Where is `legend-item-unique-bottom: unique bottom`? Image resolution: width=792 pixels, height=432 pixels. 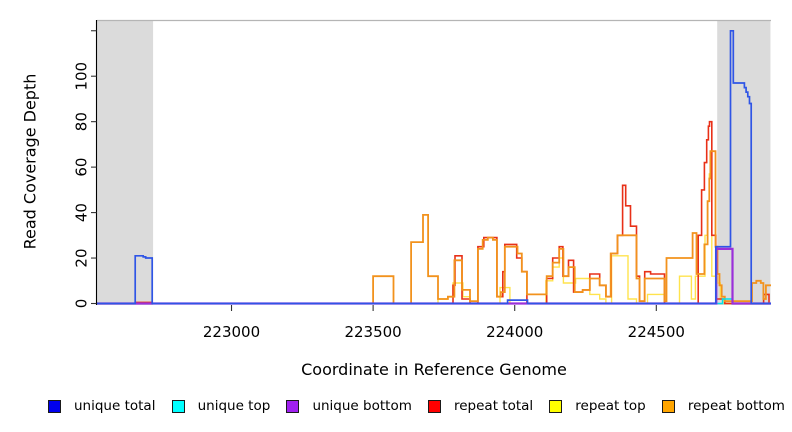
legend-item-unique-bottom: unique bottom is located at coordinates (349, 406).